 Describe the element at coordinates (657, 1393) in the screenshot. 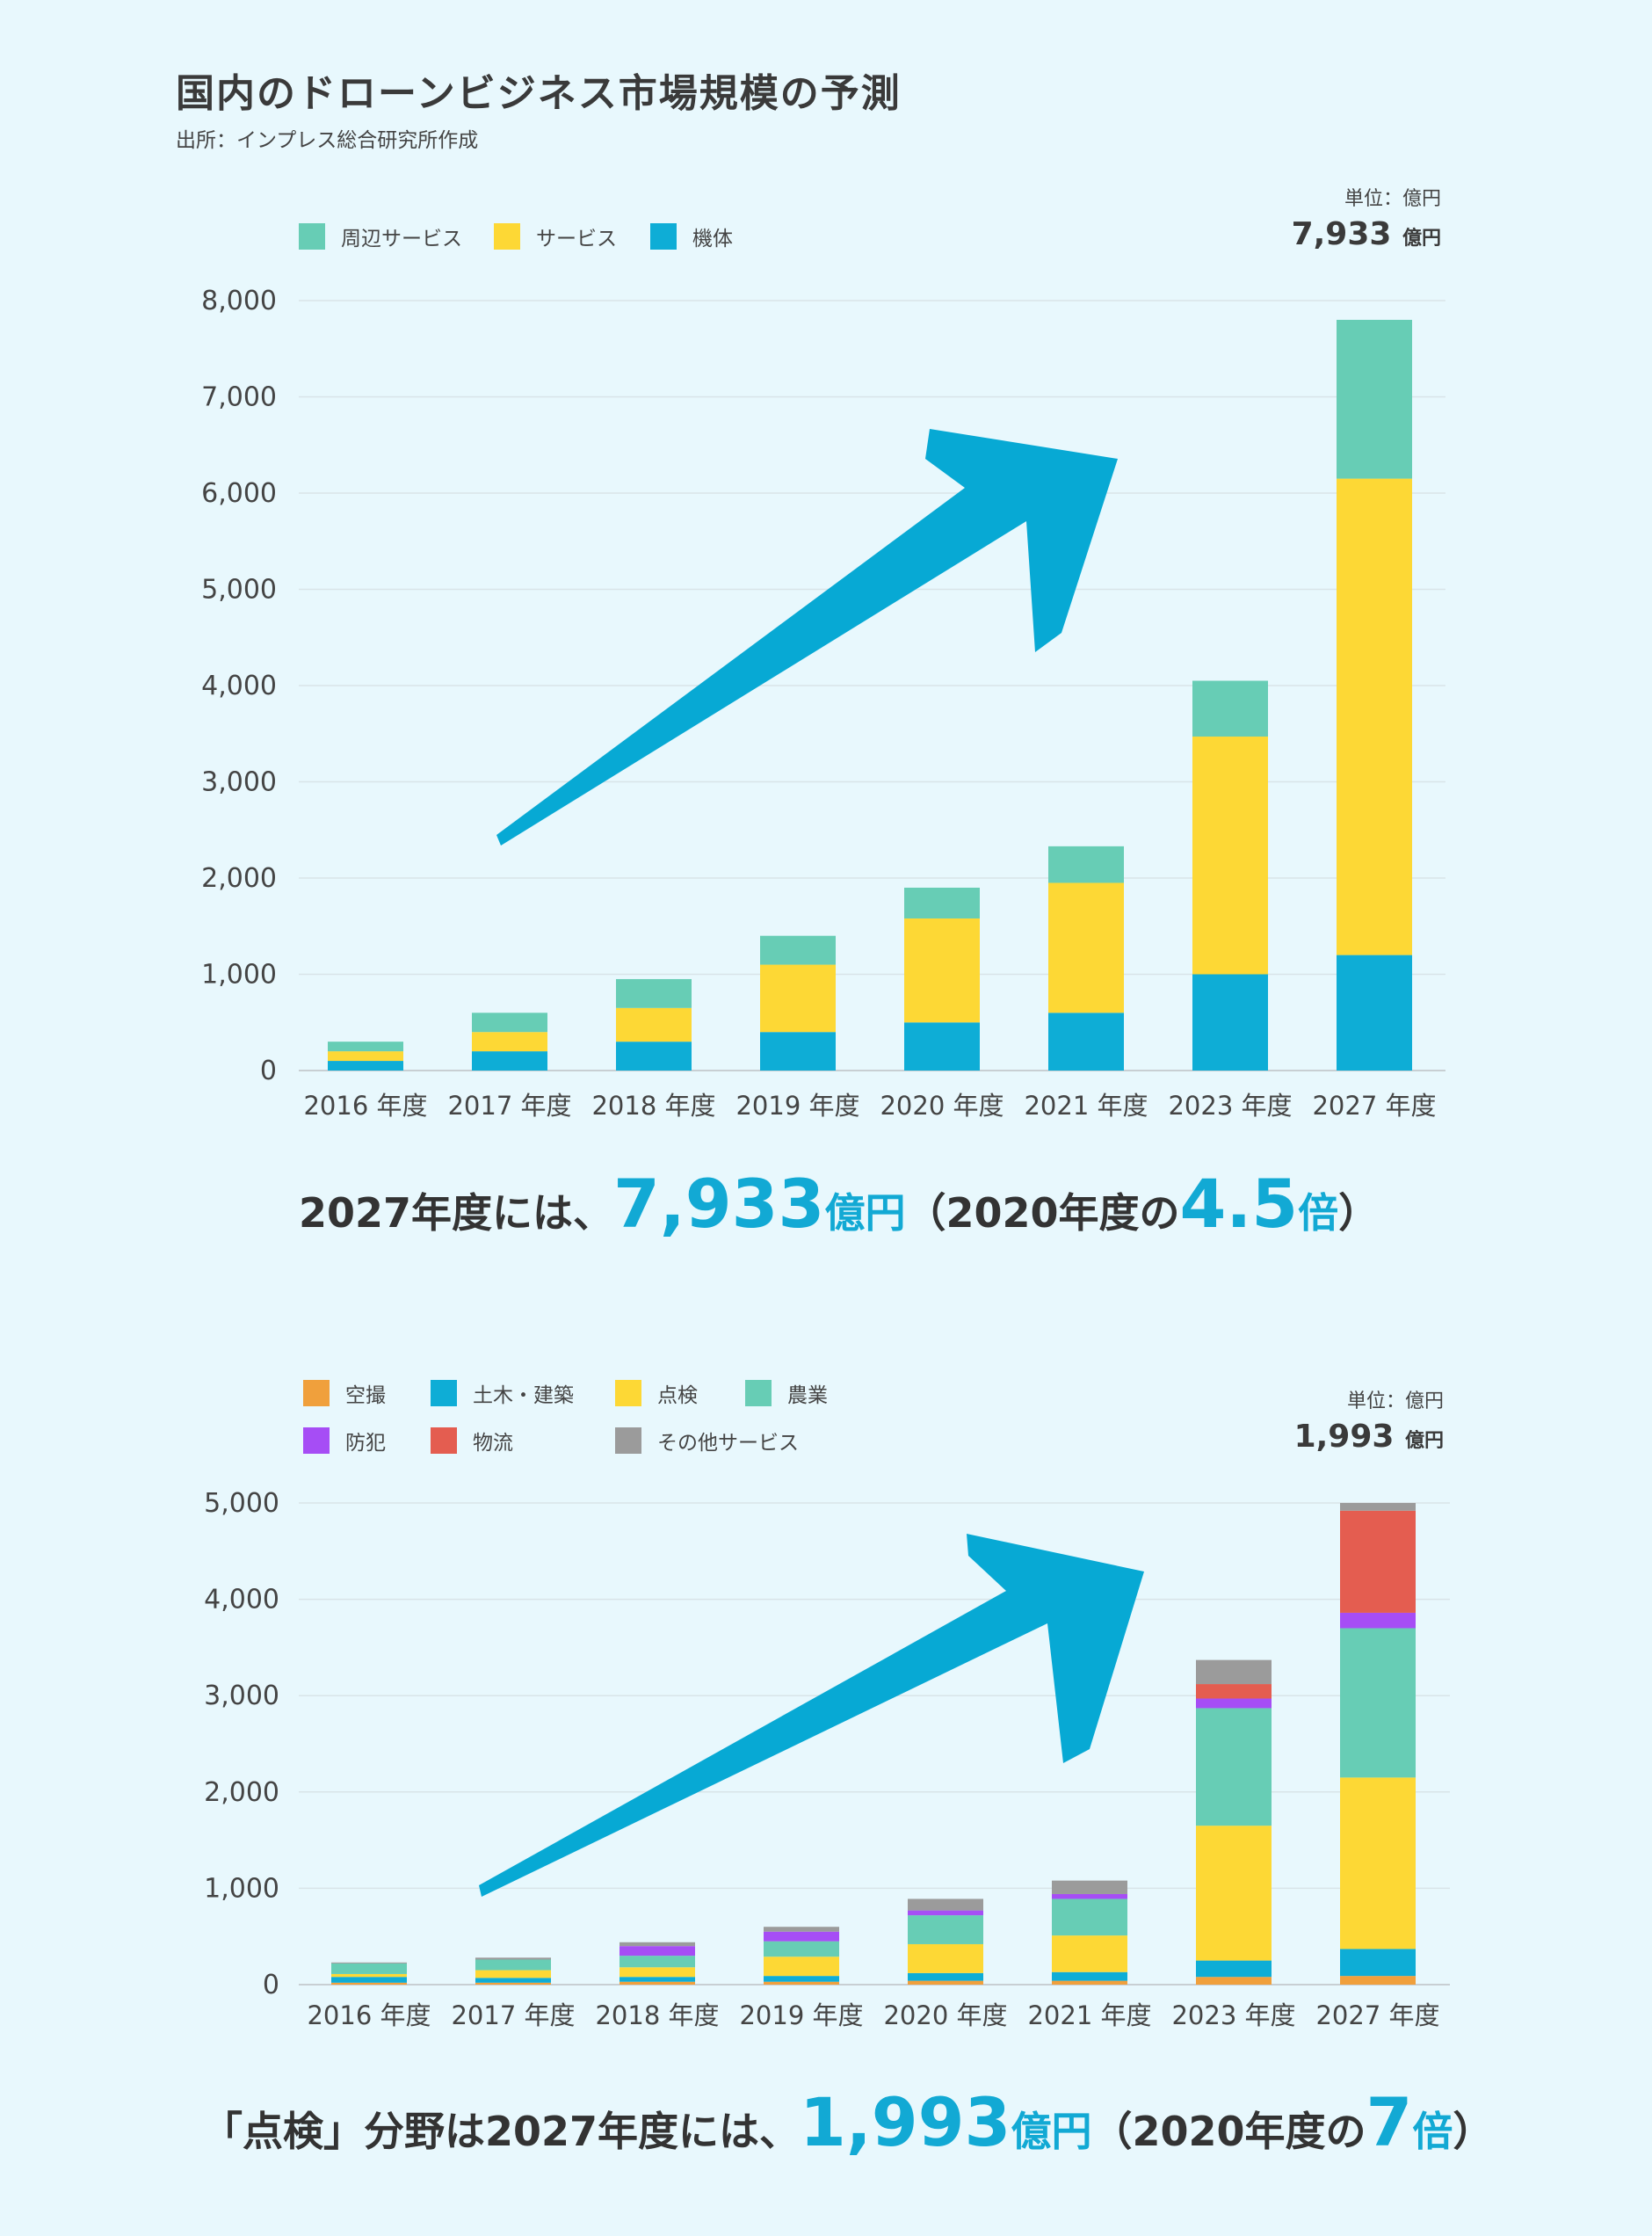

I see `legend-item: 点検` at that location.